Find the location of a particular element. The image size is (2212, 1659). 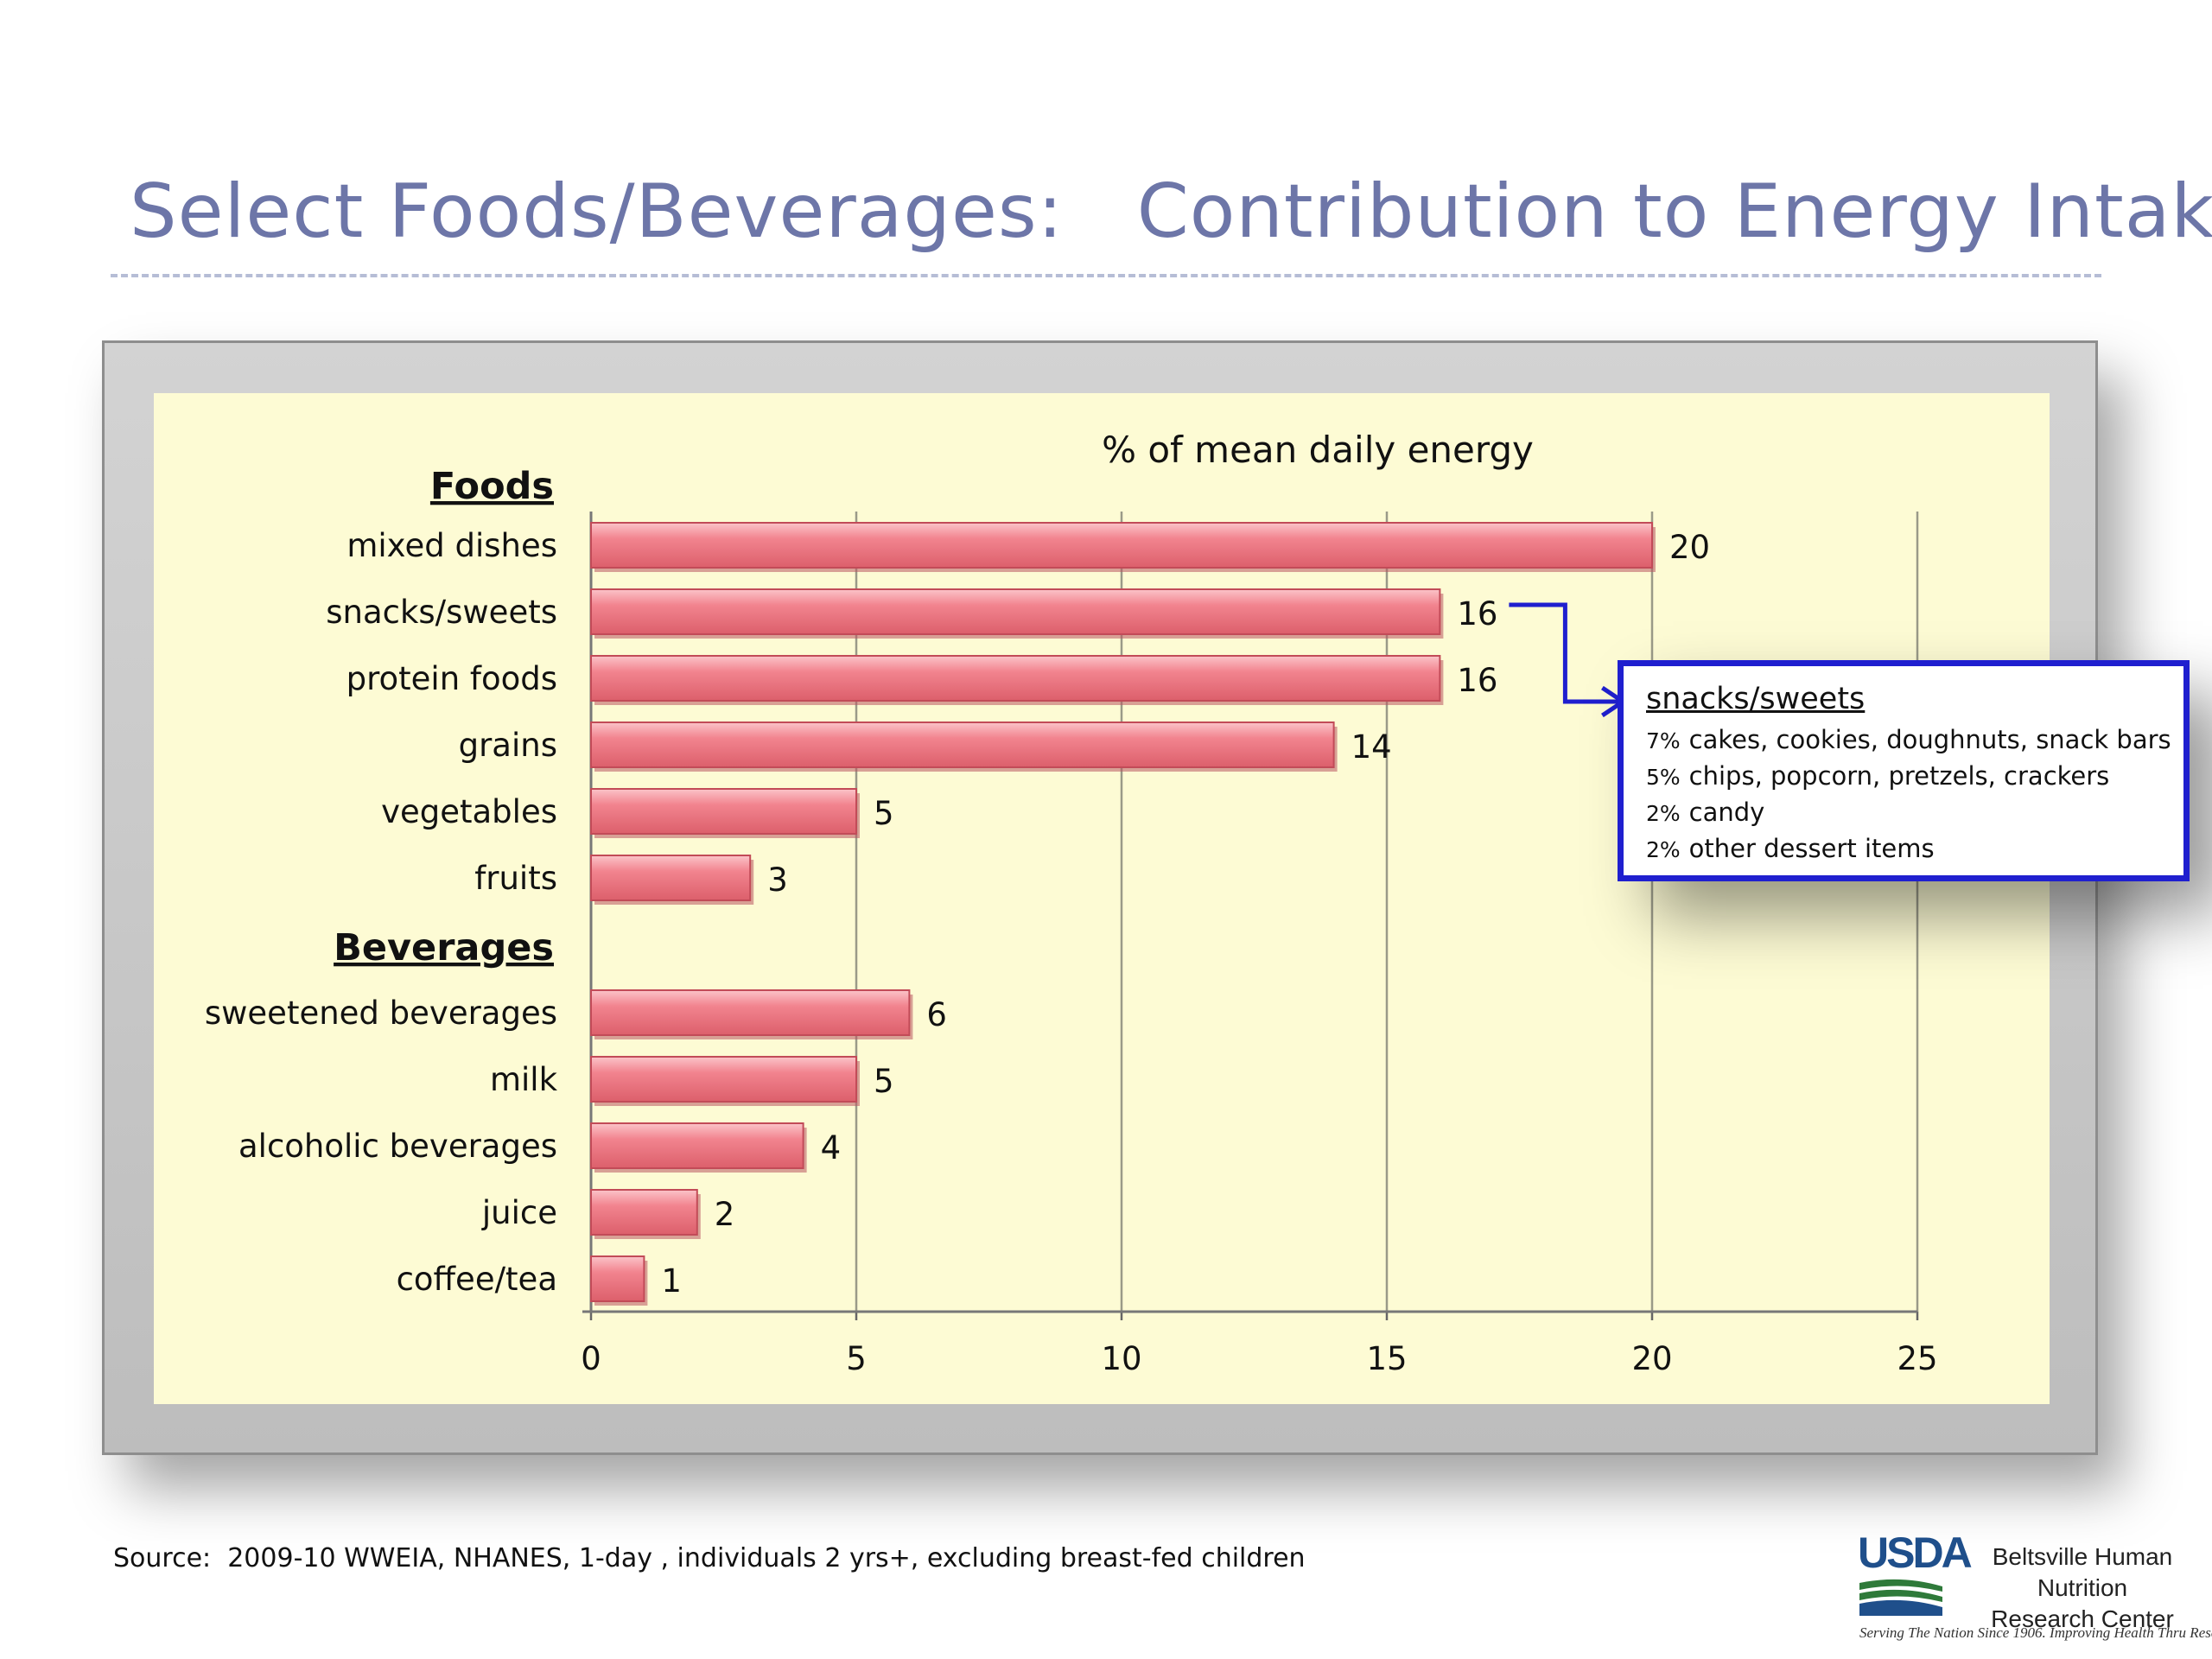

category-label: protein foods is located at coordinates (451, 678).